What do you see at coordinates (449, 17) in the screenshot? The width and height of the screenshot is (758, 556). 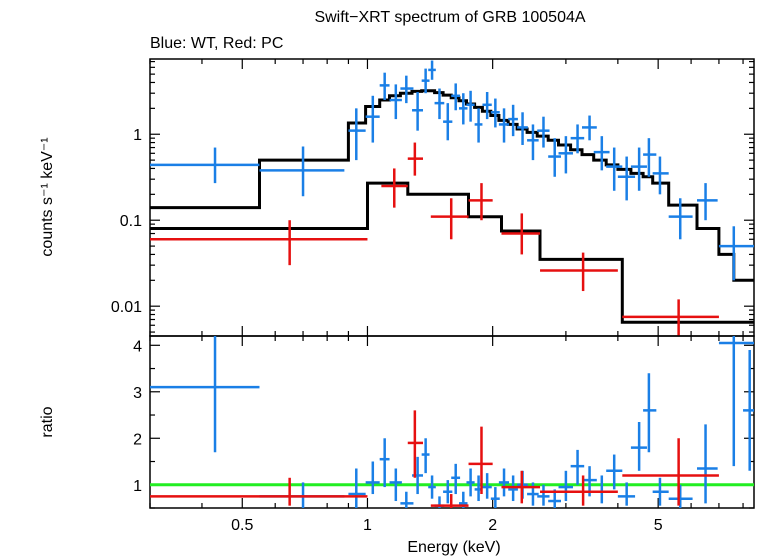 I see `chart-title: Swift−XRT spectrum of GRB 100504A` at bounding box center [449, 17].